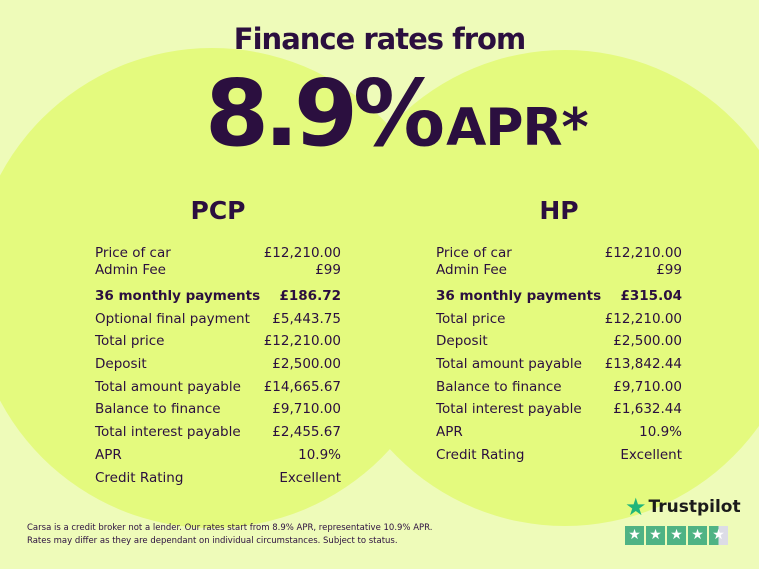  What do you see at coordinates (310, 296) in the screenshot?
I see `row-value: £186.72` at bounding box center [310, 296].